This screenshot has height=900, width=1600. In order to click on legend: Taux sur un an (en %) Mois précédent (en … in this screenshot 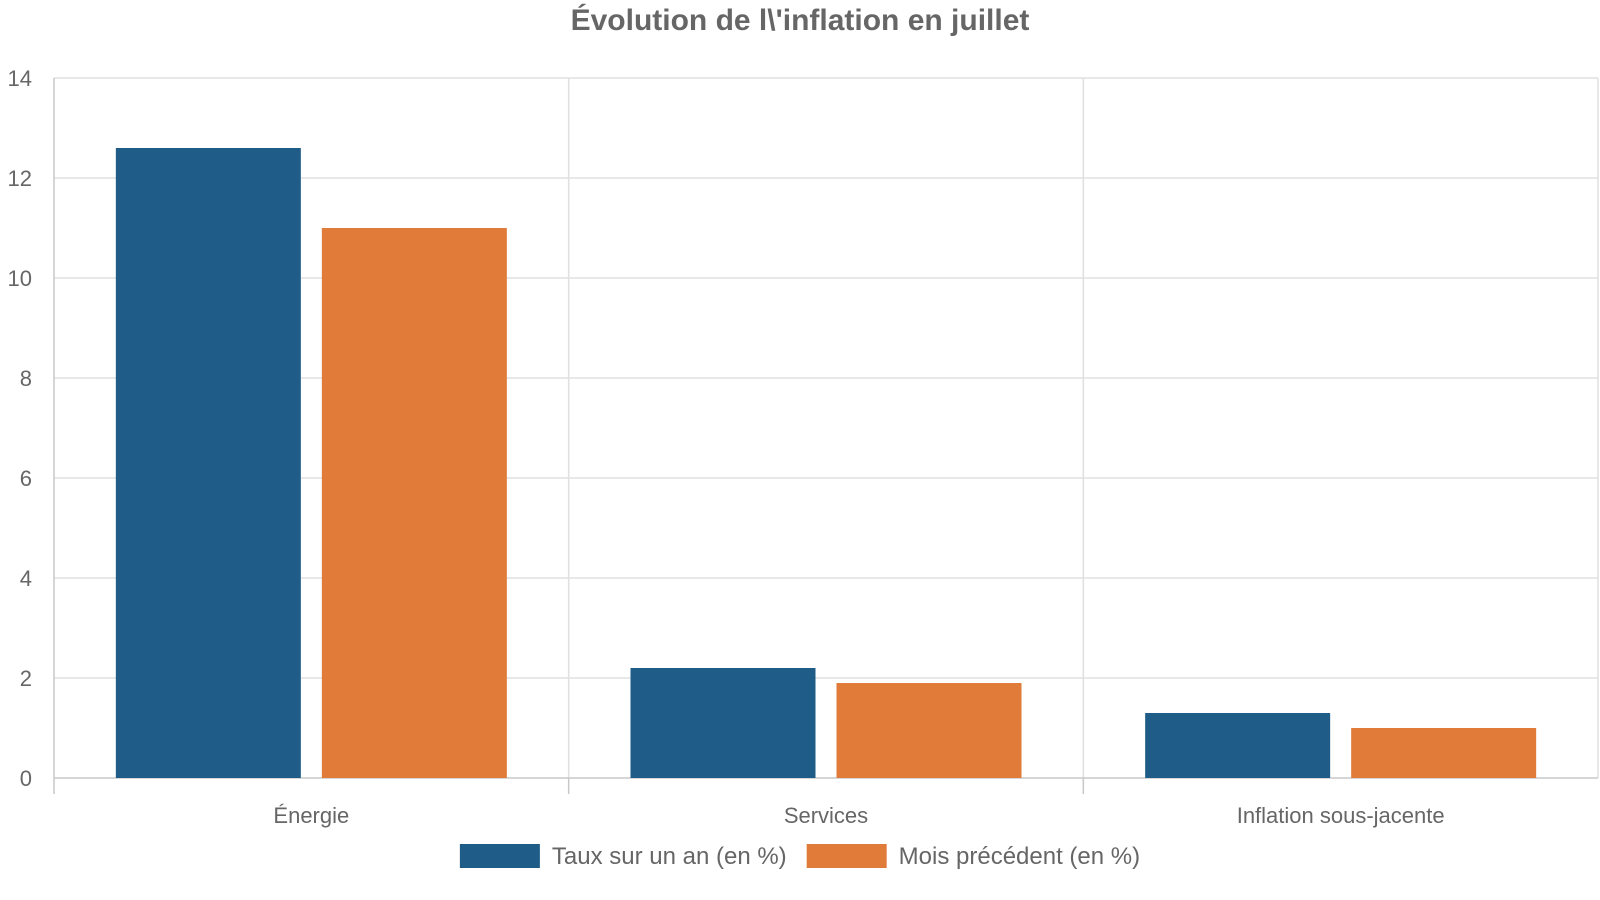, I will do `click(799, 856)`.